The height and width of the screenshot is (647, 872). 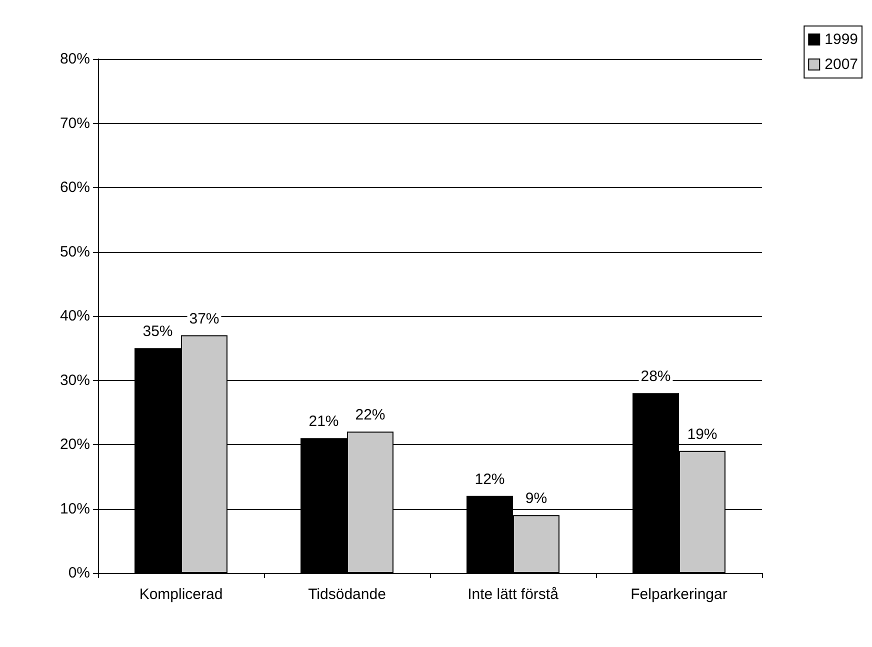 I want to click on y-tick-label: 60%, so click(x=75, y=187).